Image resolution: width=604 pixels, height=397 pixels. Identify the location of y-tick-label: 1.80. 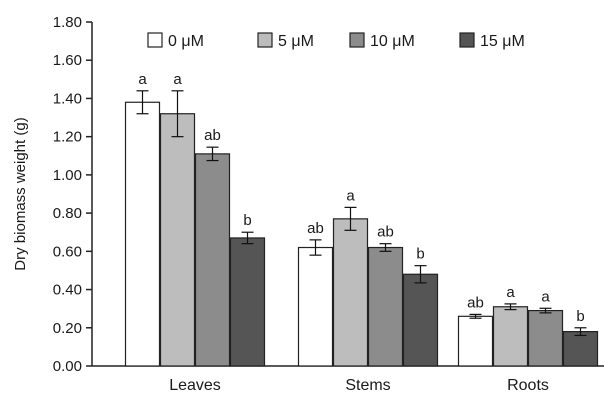
(67, 22).